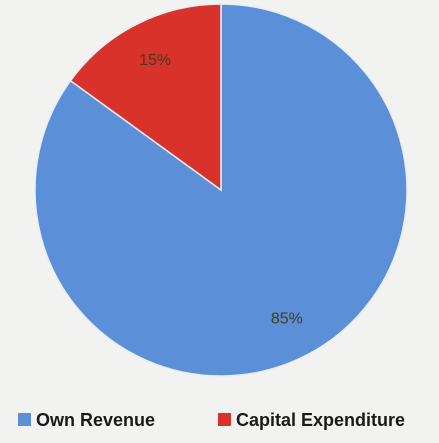 This screenshot has height=443, width=439. I want to click on pie-slice, so click(145, 97).